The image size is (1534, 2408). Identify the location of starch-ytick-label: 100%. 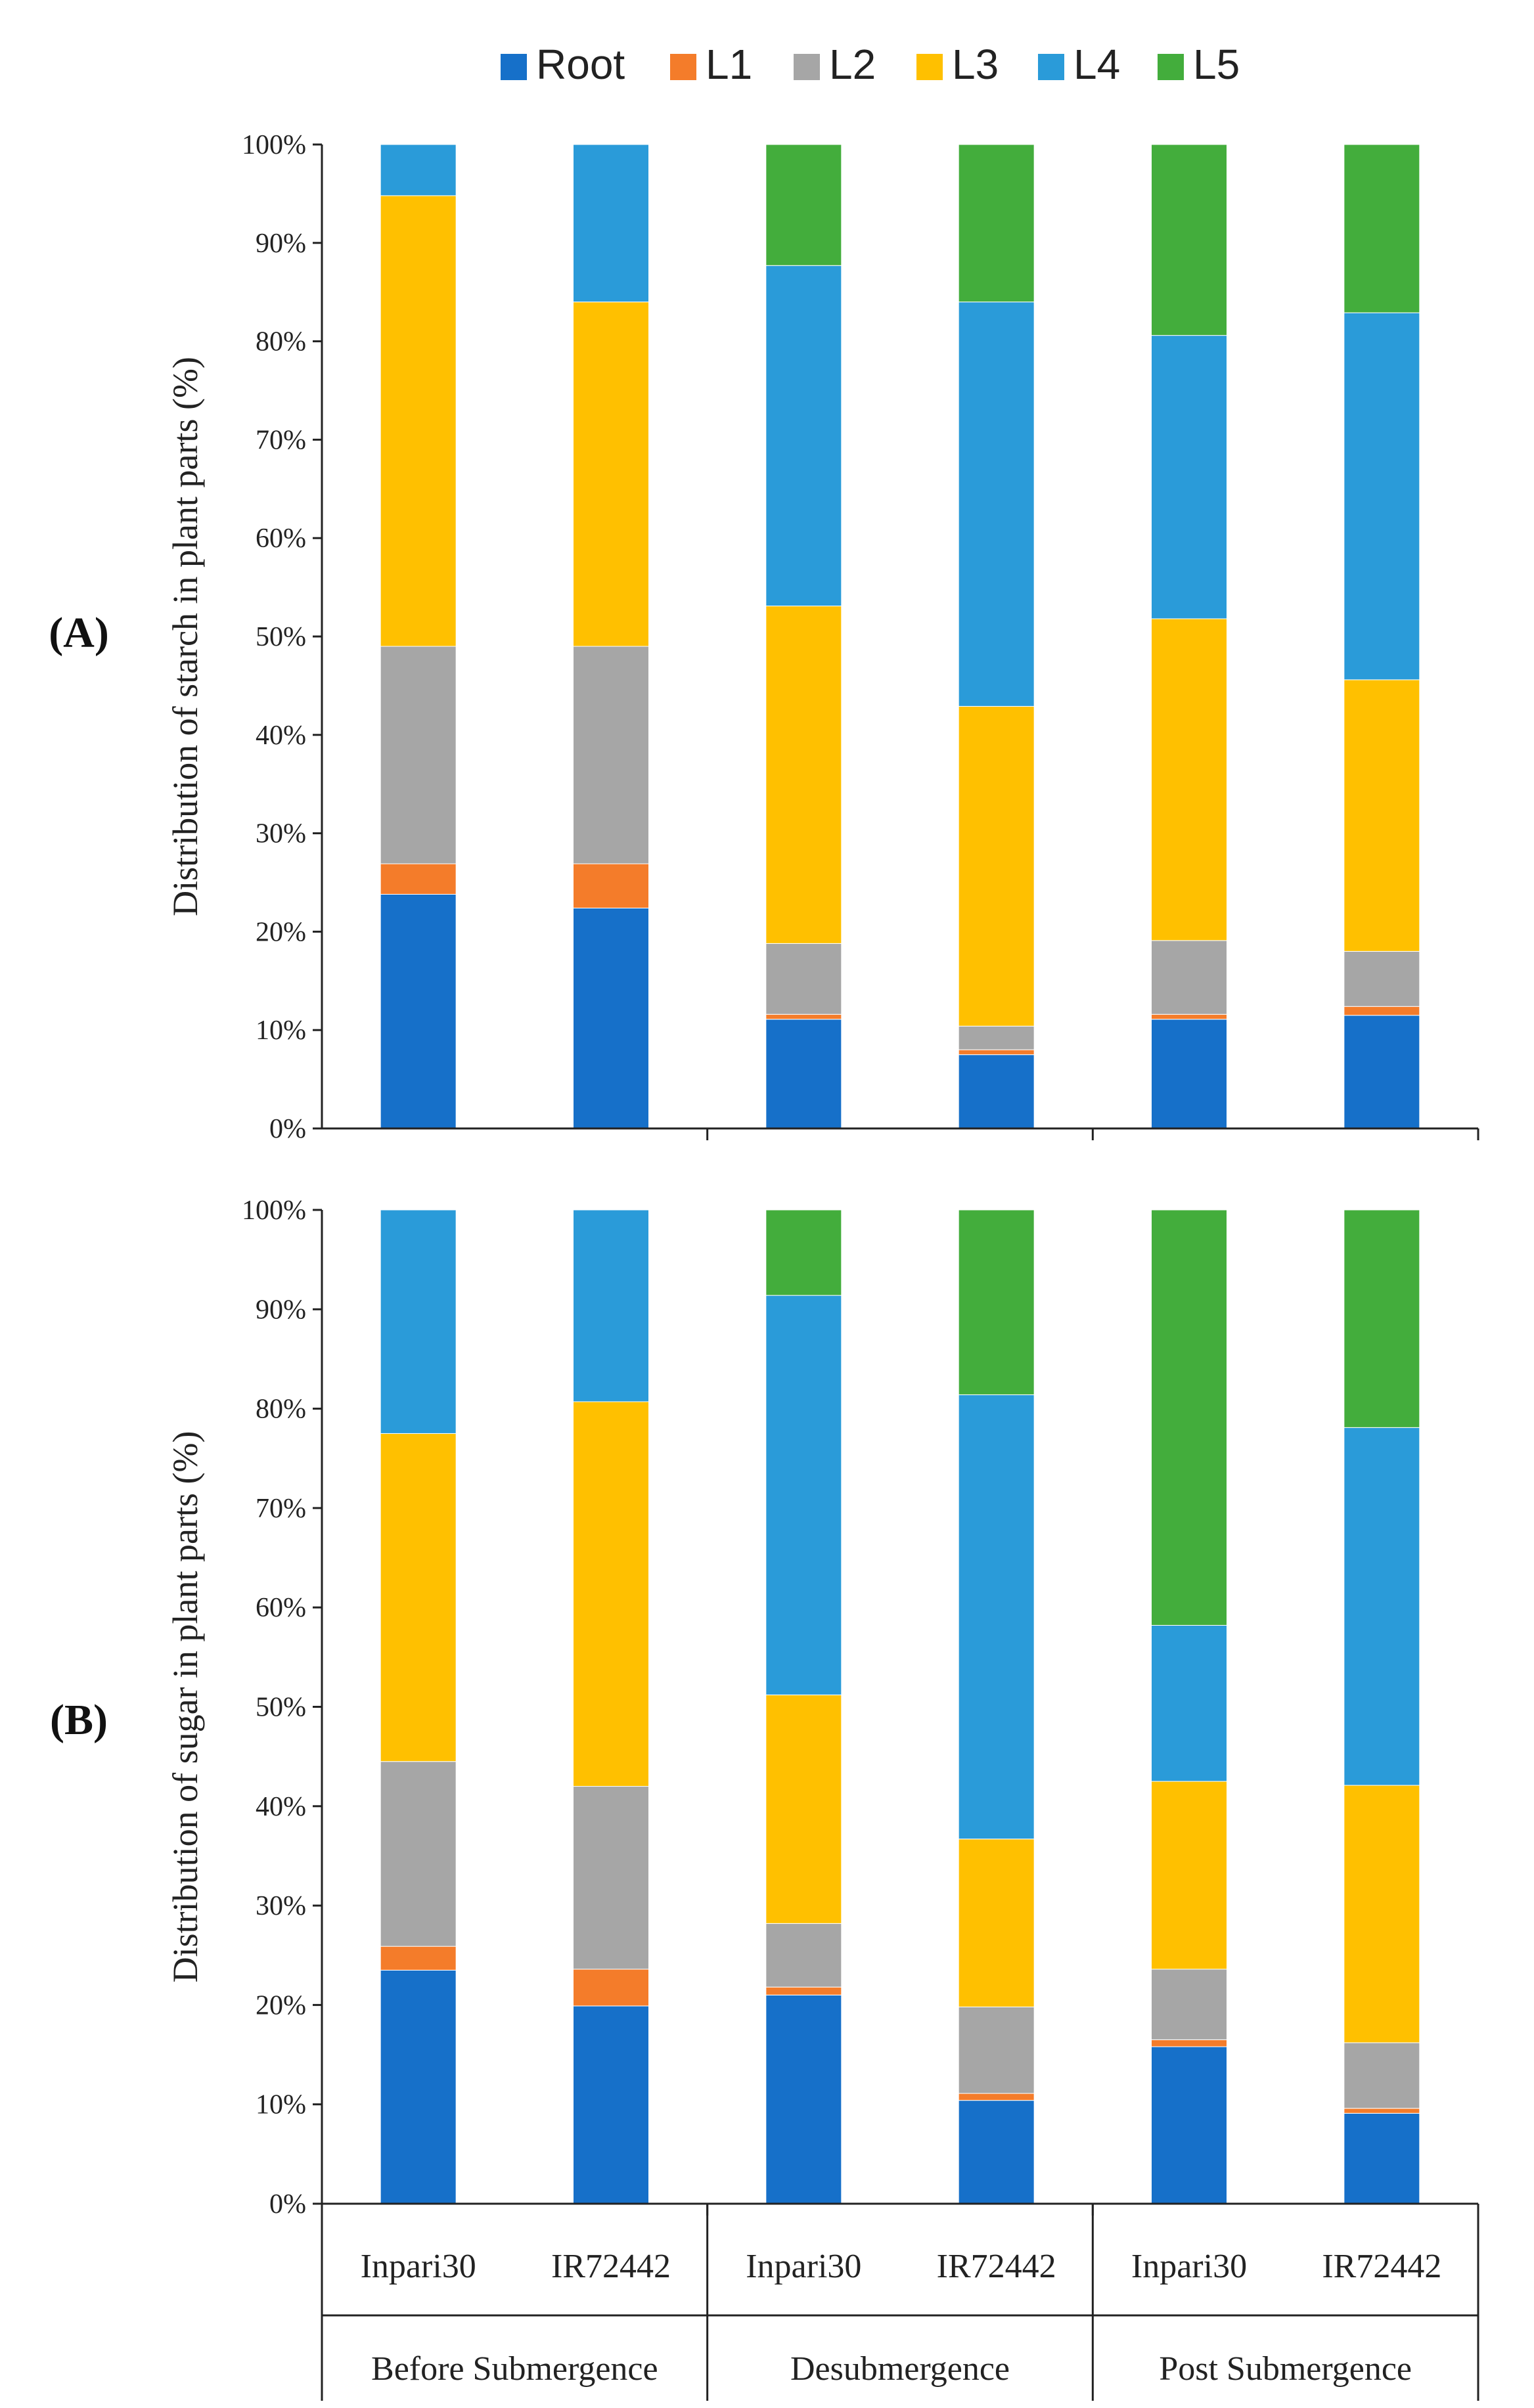
(274, 145).